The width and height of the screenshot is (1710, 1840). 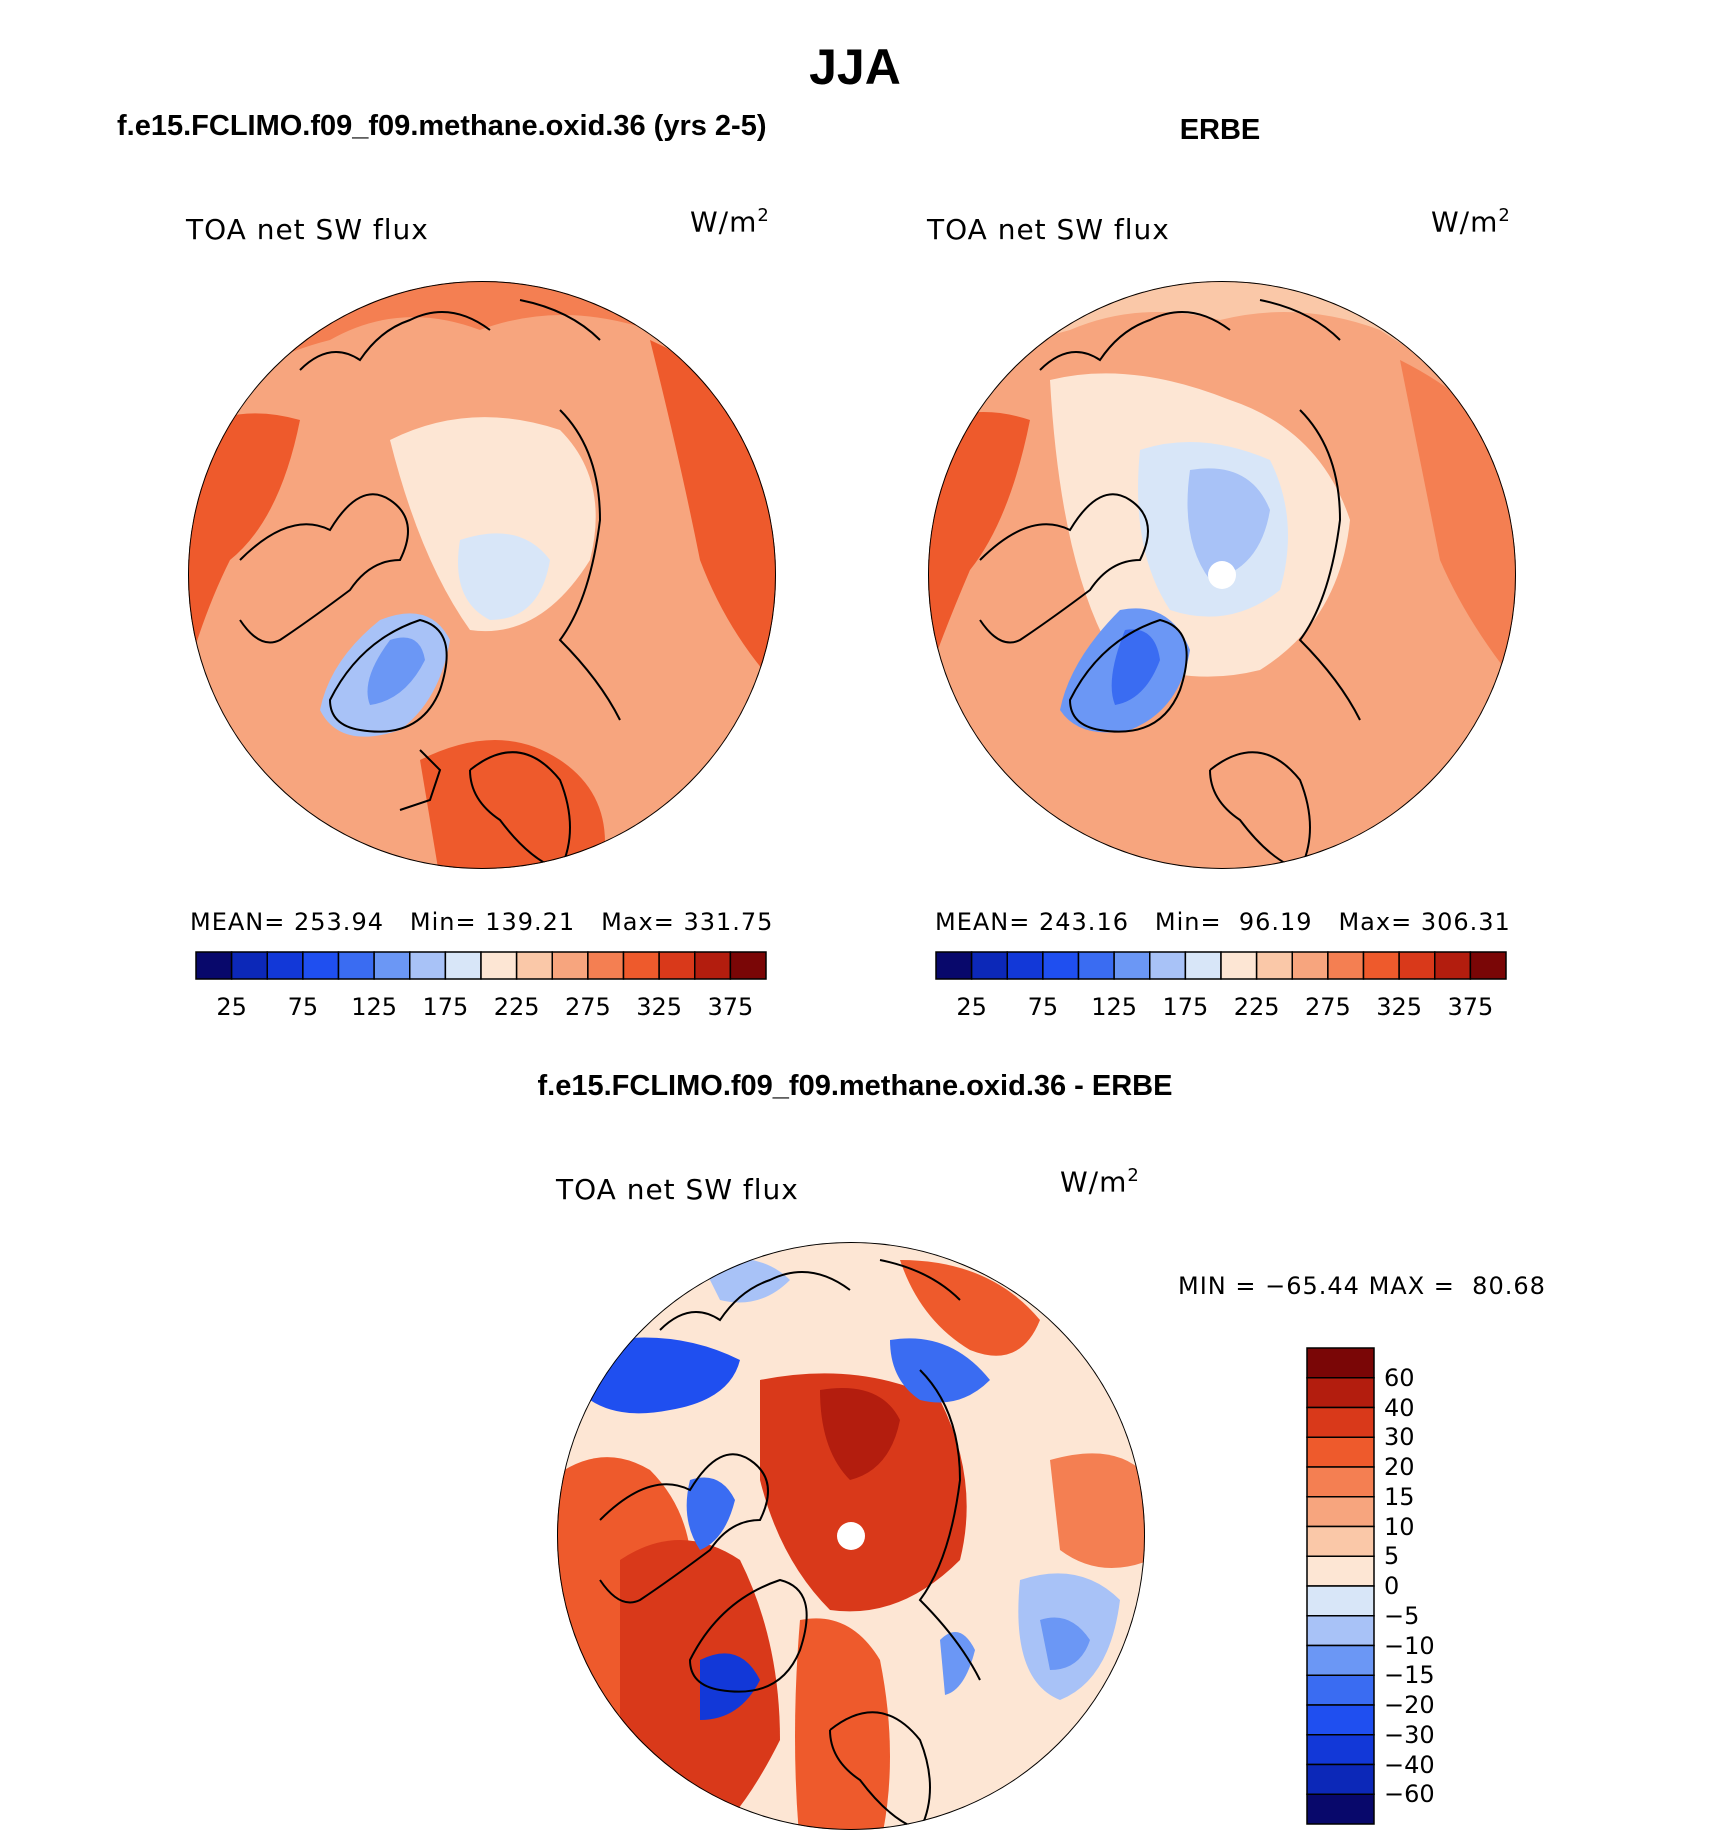 What do you see at coordinates (587, 1007) in the screenshot?
I see `model-colorbar-tick-label: 275` at bounding box center [587, 1007].